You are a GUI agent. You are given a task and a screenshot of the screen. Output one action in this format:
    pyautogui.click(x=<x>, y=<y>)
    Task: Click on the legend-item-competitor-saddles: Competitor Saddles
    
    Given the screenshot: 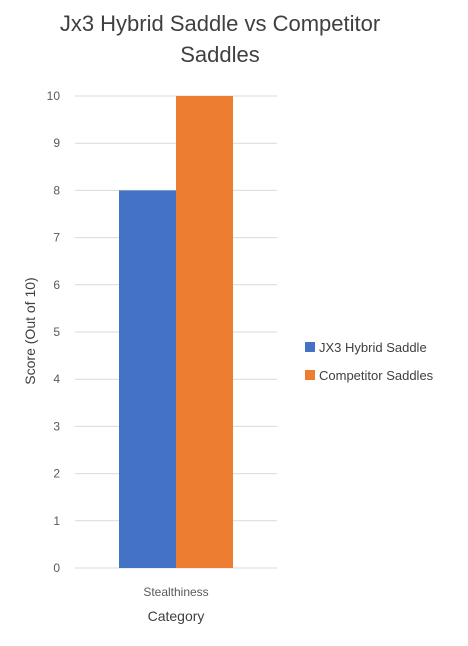 What is the action you would take?
    pyautogui.click(x=369, y=375)
    